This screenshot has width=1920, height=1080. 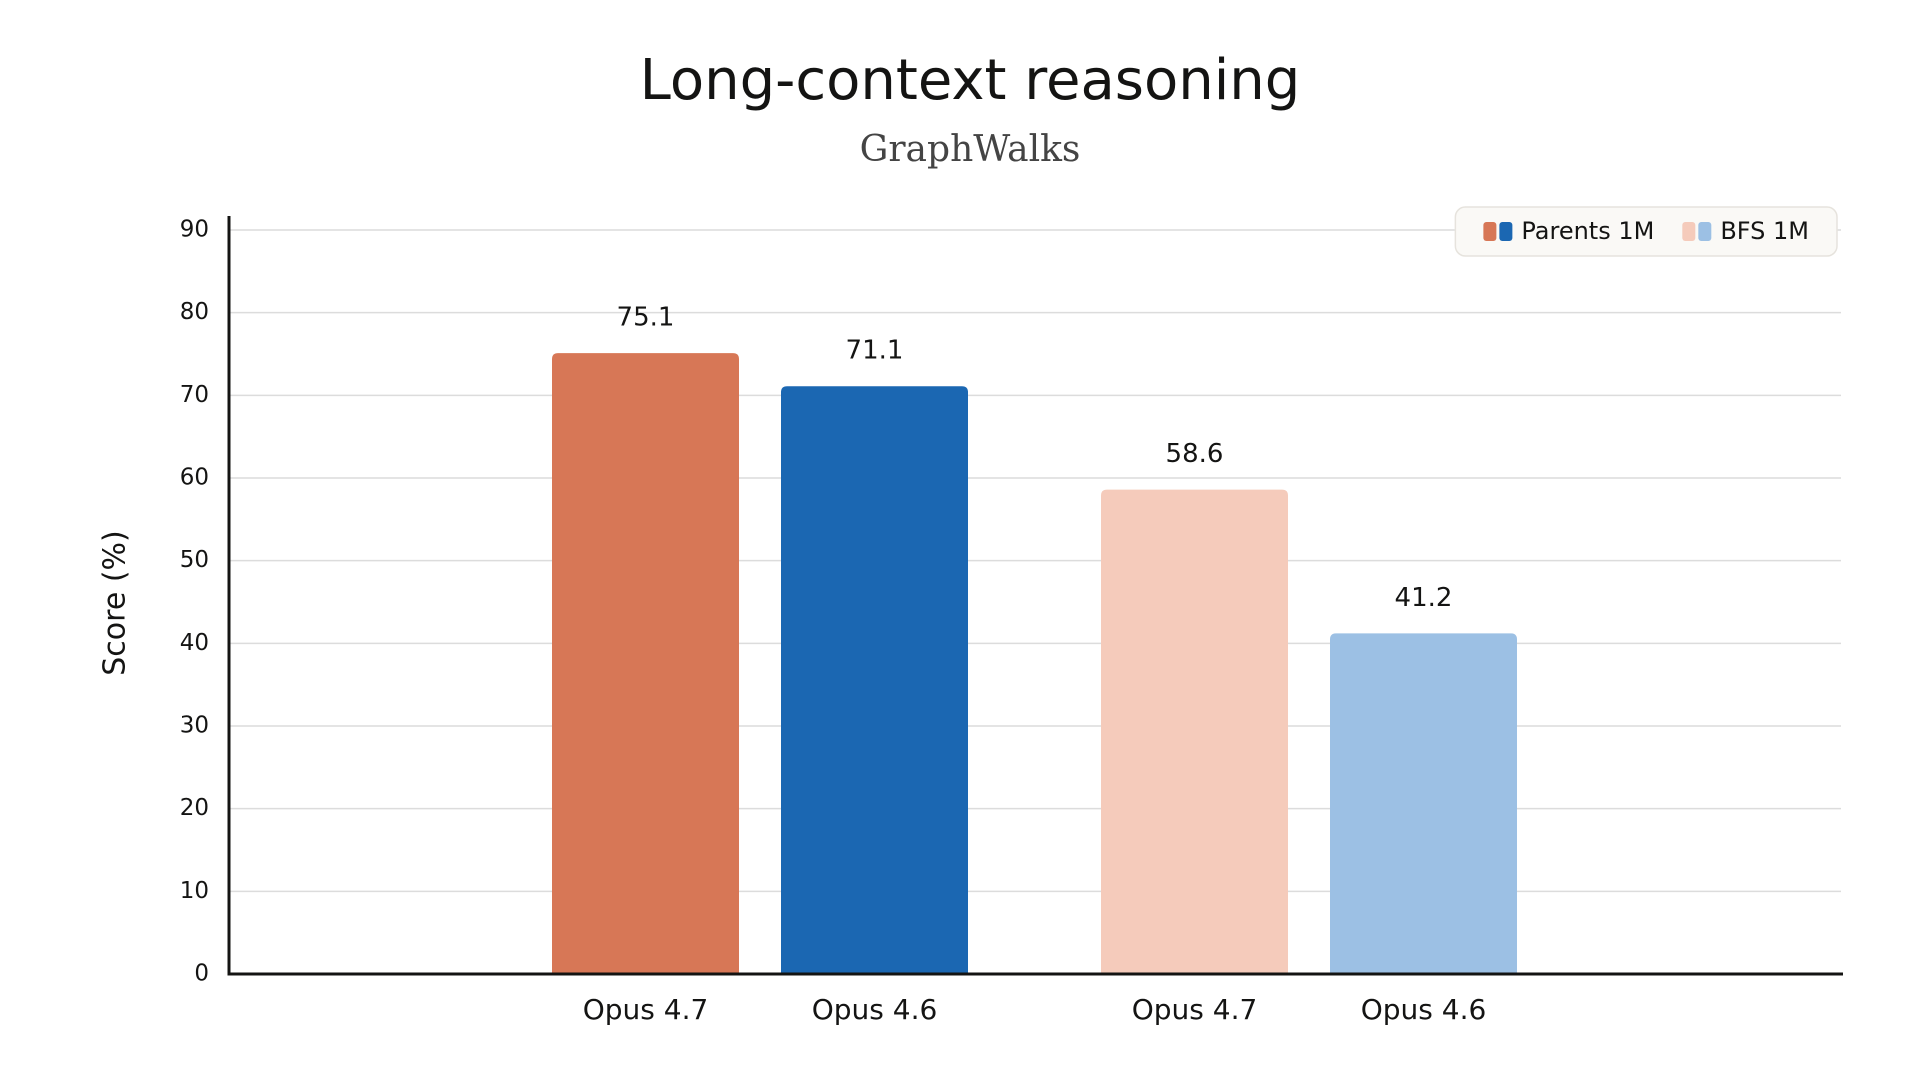 I want to click on y-tick-label: 40, so click(x=194, y=643).